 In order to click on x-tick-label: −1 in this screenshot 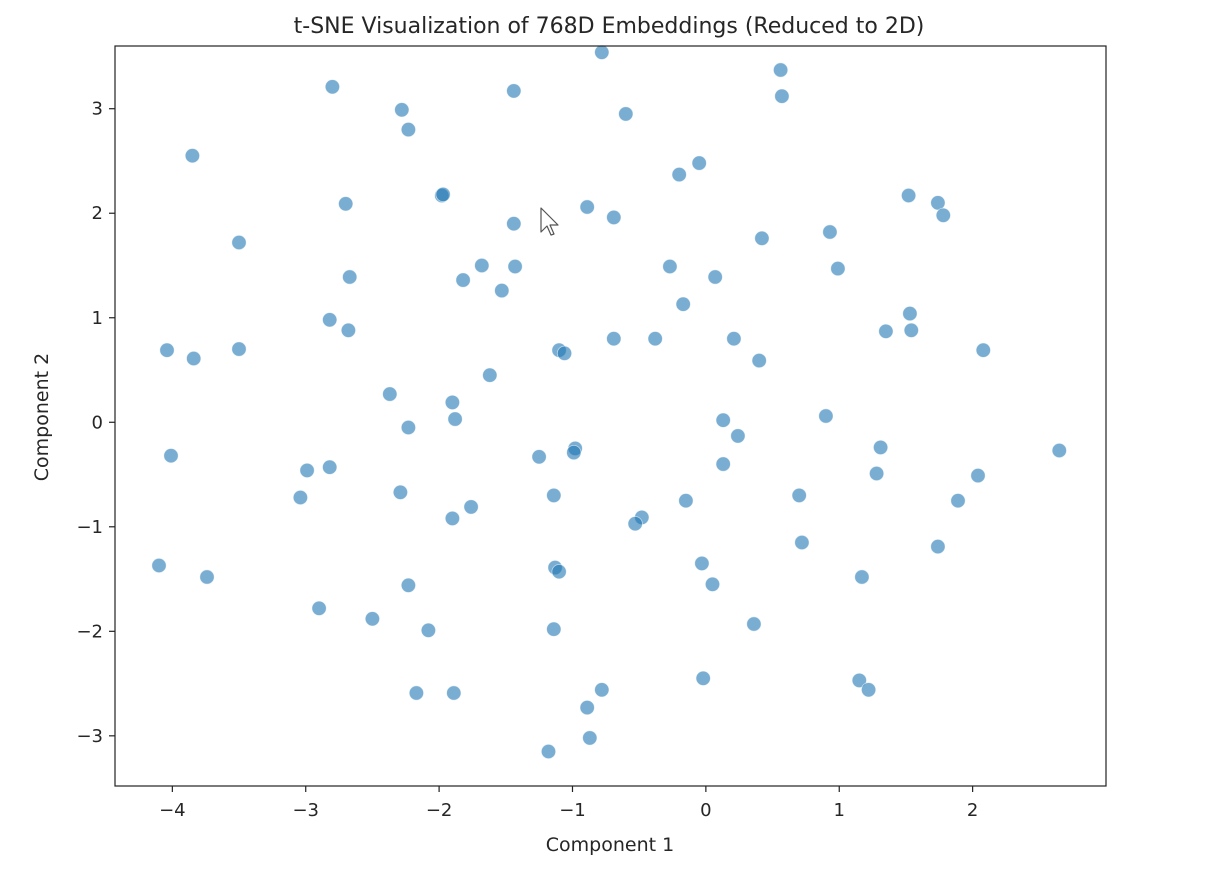, I will do `click(572, 810)`.